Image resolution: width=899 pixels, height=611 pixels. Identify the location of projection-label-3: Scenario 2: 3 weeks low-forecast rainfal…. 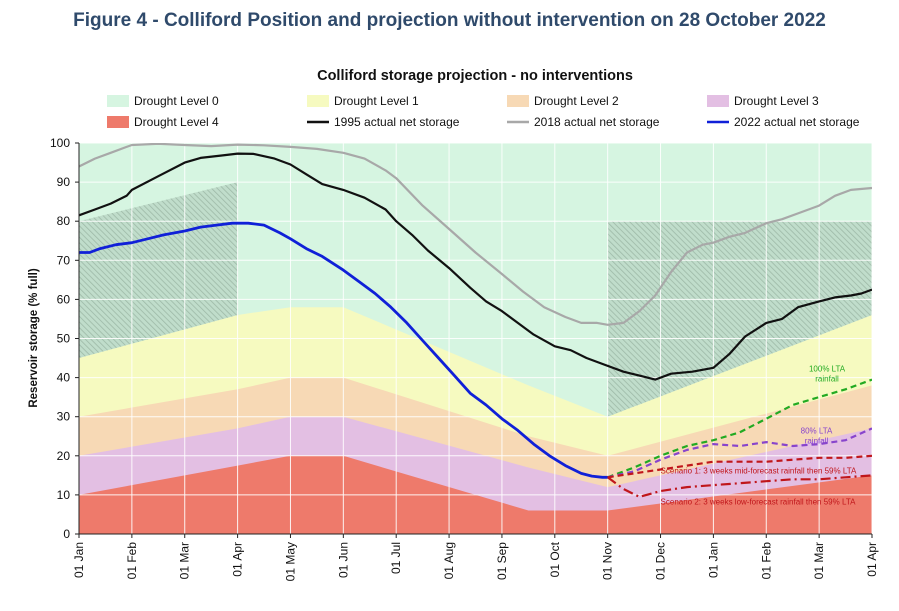
(759, 502).